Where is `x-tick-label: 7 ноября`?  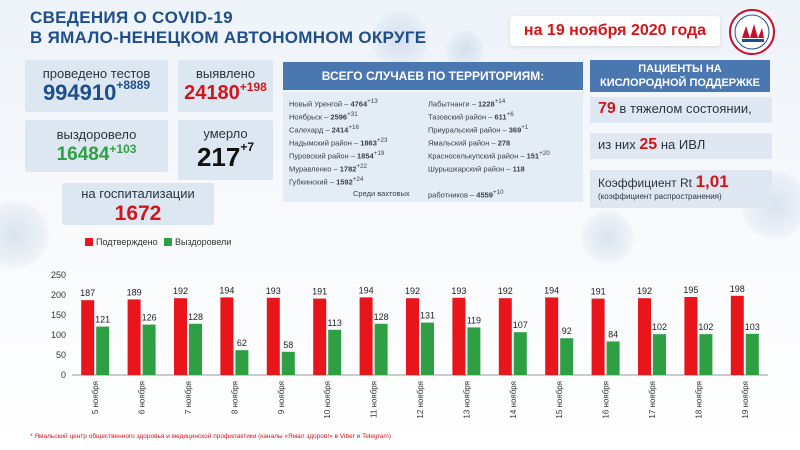
x-tick-label: 7 ноября is located at coordinates (188, 397).